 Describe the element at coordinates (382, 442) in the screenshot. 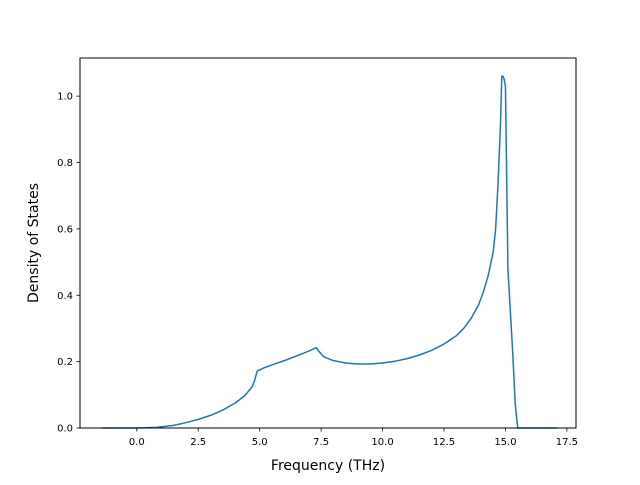

I see `x-tick-label: 10.0` at that location.